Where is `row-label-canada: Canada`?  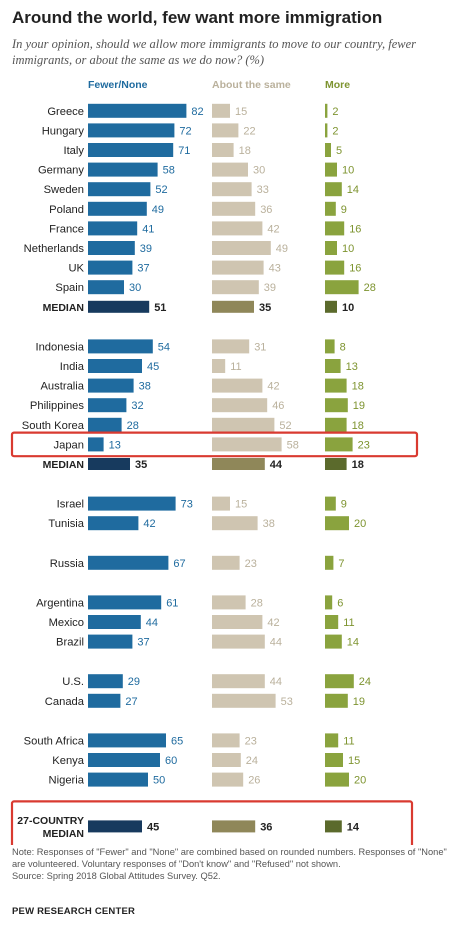 row-label-canada: Canada is located at coordinates (65, 702).